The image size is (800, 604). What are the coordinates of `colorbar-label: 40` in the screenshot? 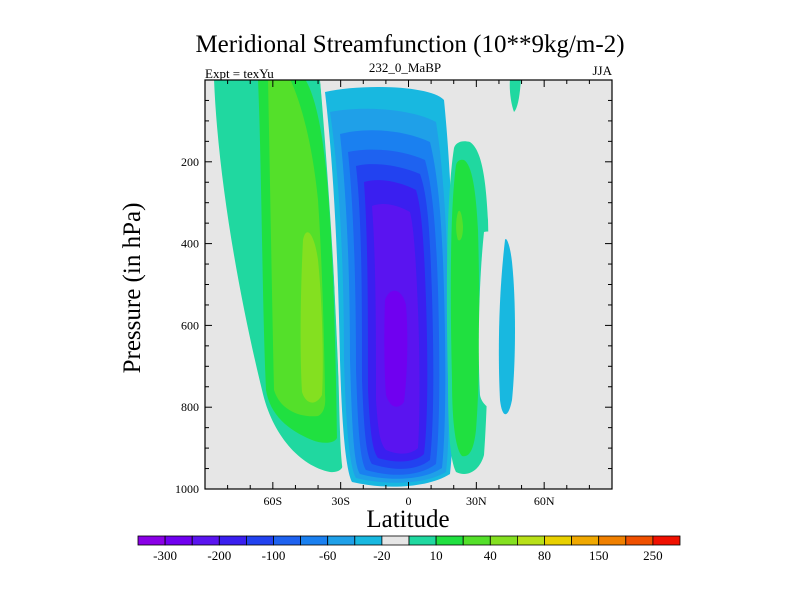 It's located at (490, 555).